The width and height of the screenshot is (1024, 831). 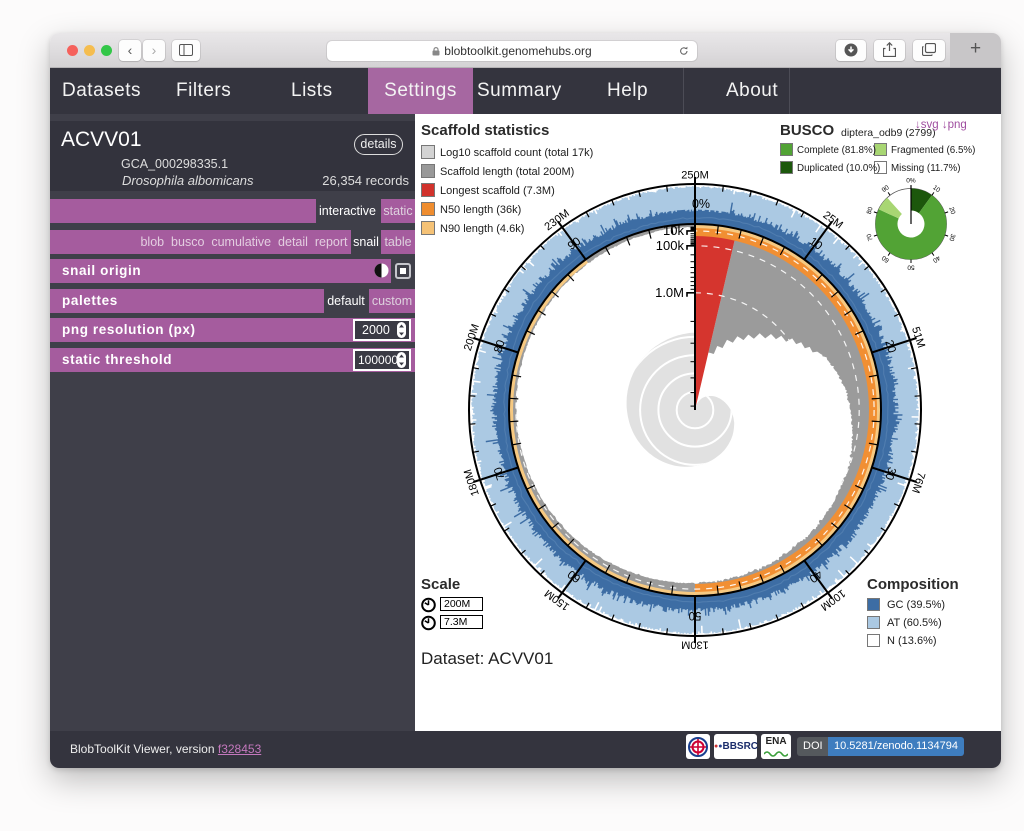 I want to click on svg-text: 100k, so click(x=670, y=245).